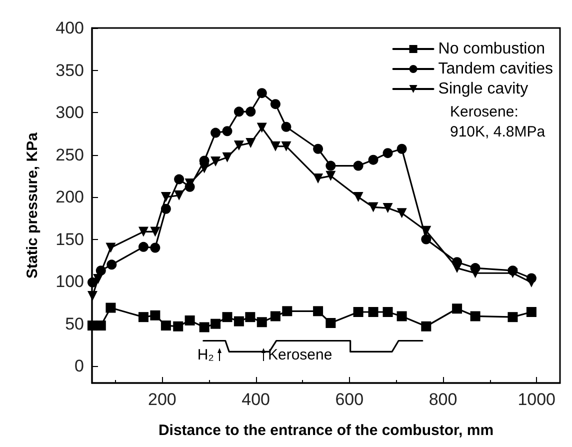 The height and width of the screenshot is (447, 572). What do you see at coordinates (70, 154) in the screenshot?
I see `y-tick-label: 250` at bounding box center [70, 154].